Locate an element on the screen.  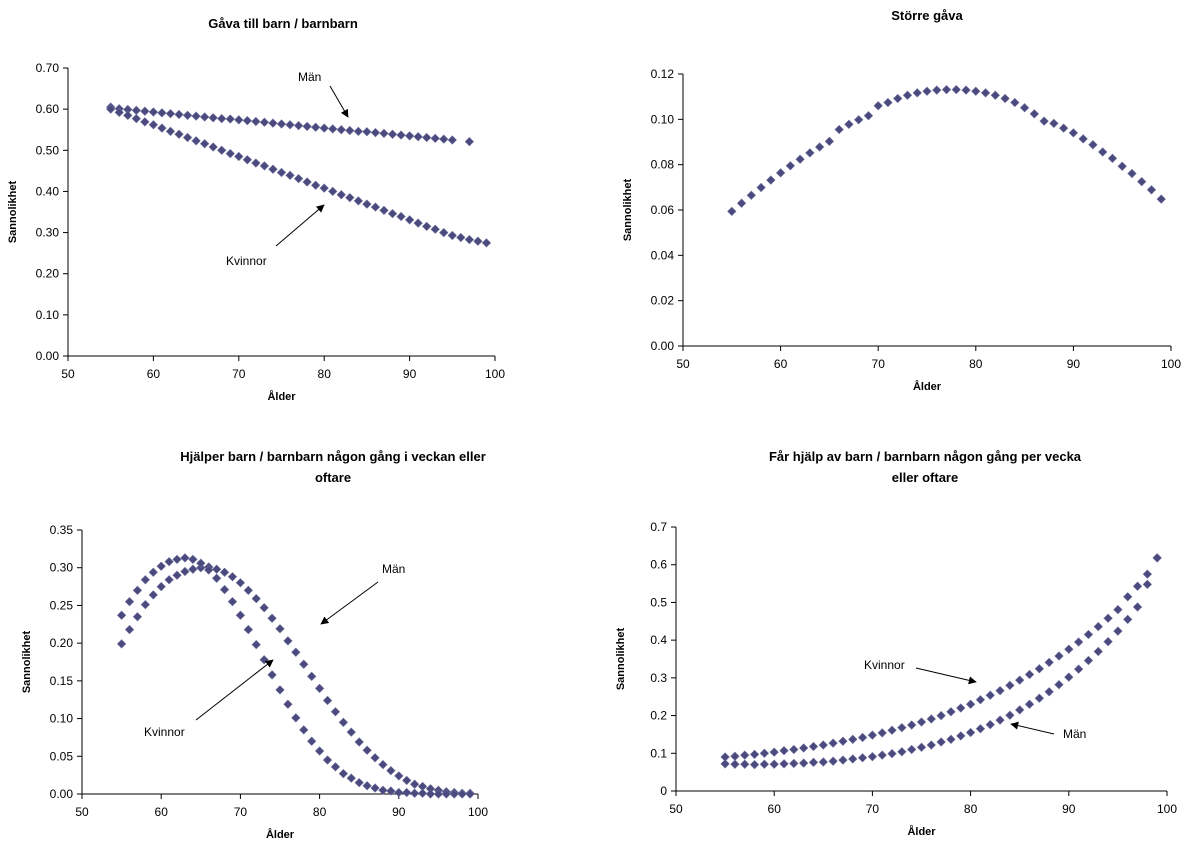
y-tick-label: 0.05 is located at coordinates (62, 756).